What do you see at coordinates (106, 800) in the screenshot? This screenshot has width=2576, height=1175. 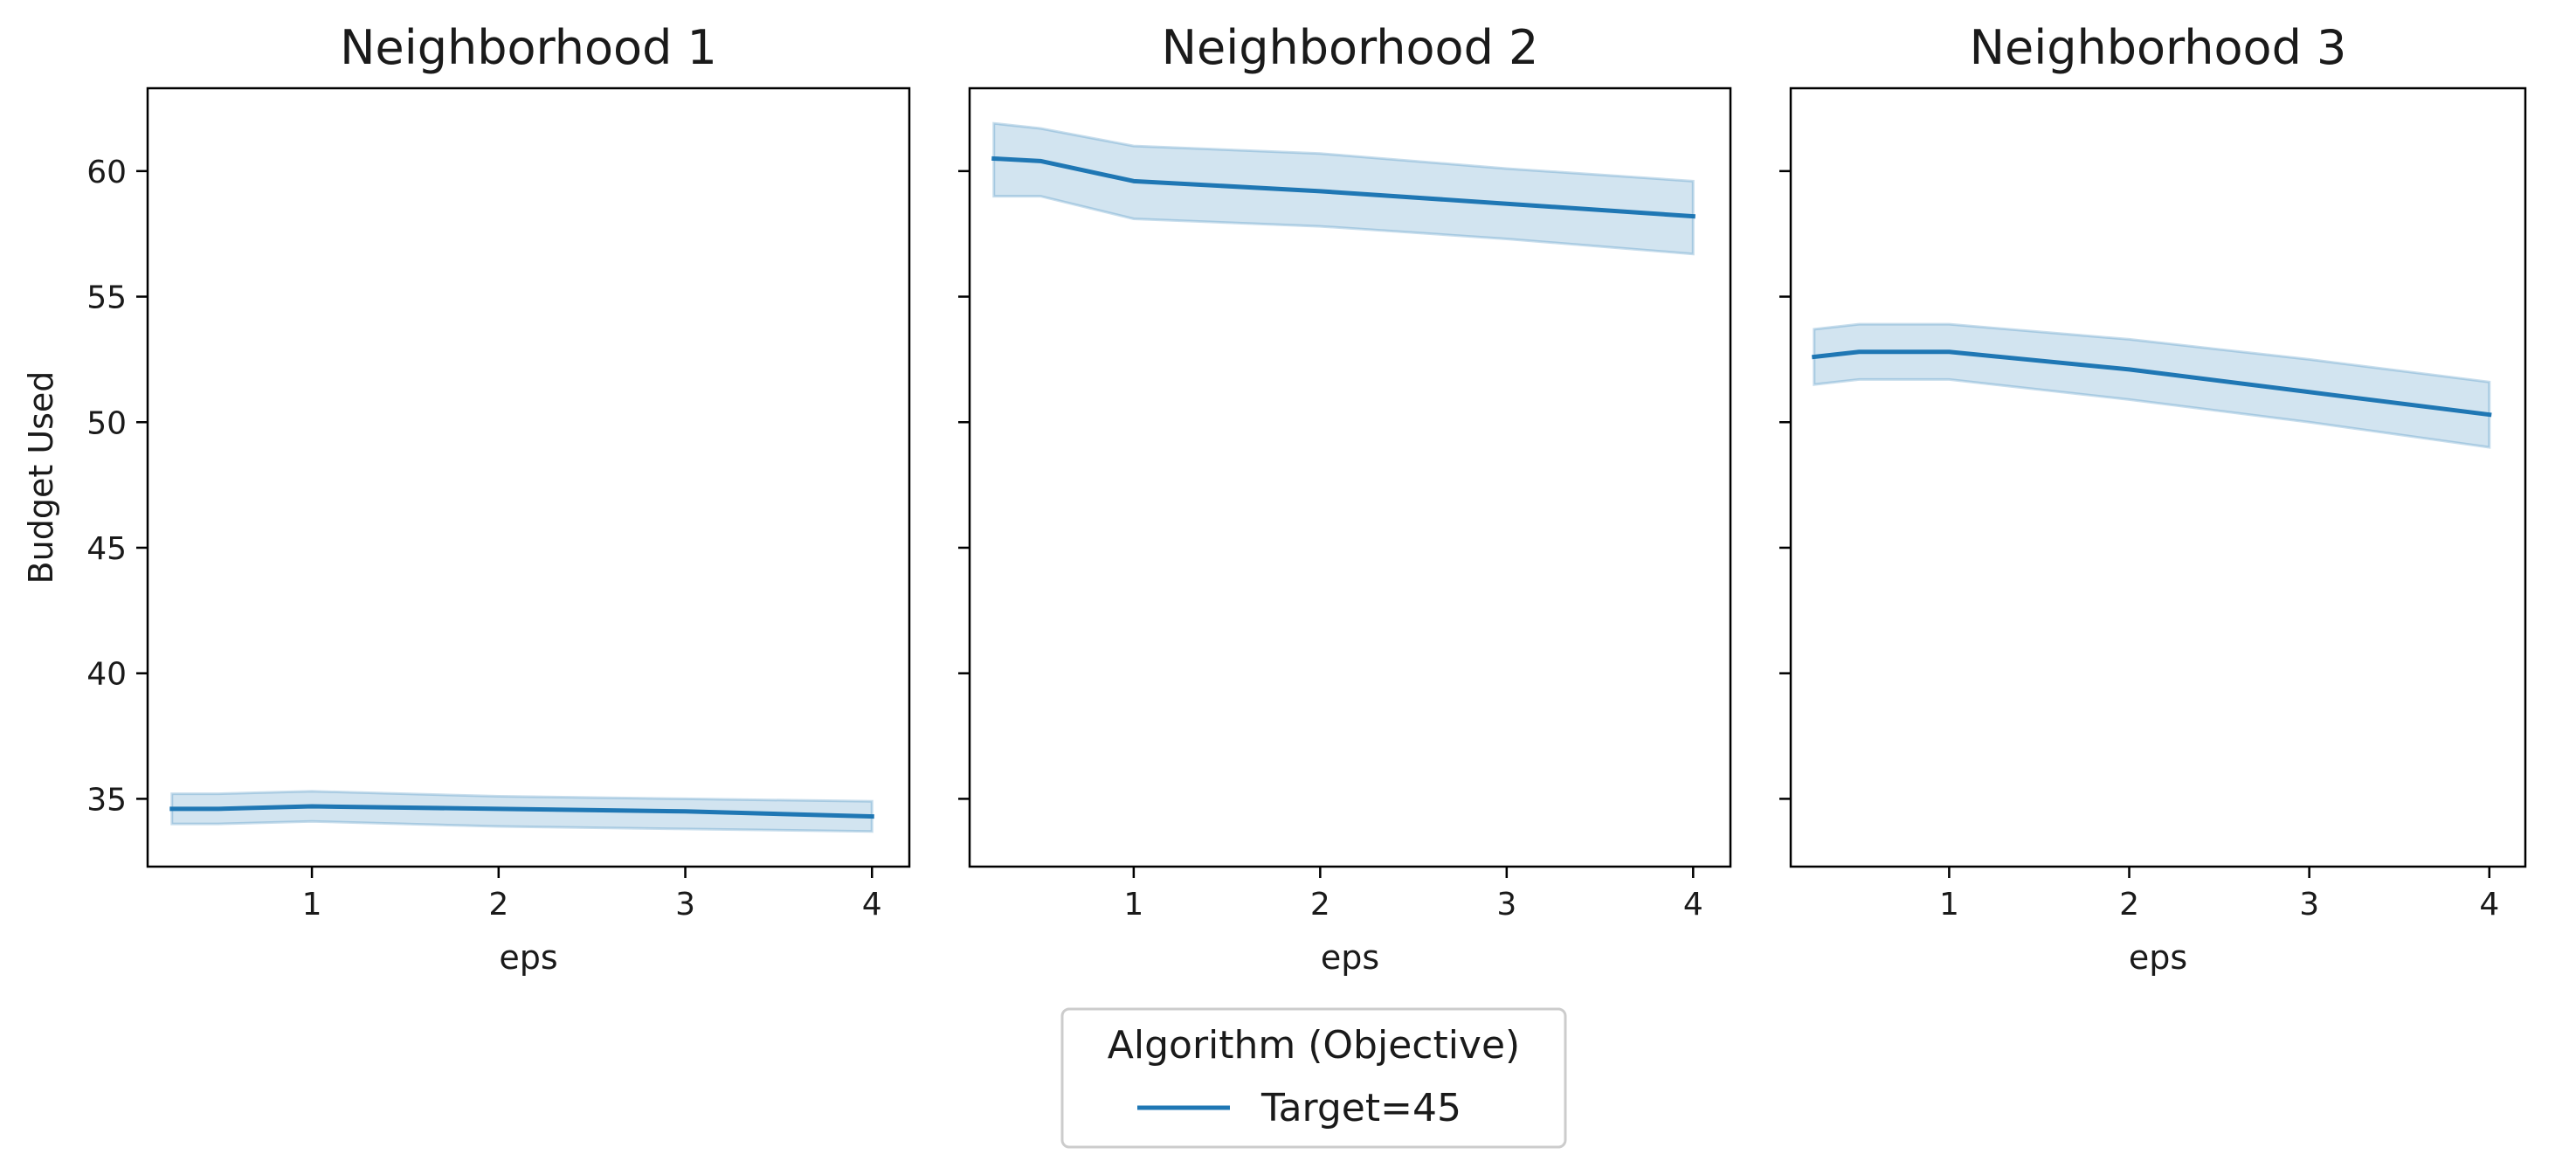 I see `y-tick-label-35: 35` at bounding box center [106, 800].